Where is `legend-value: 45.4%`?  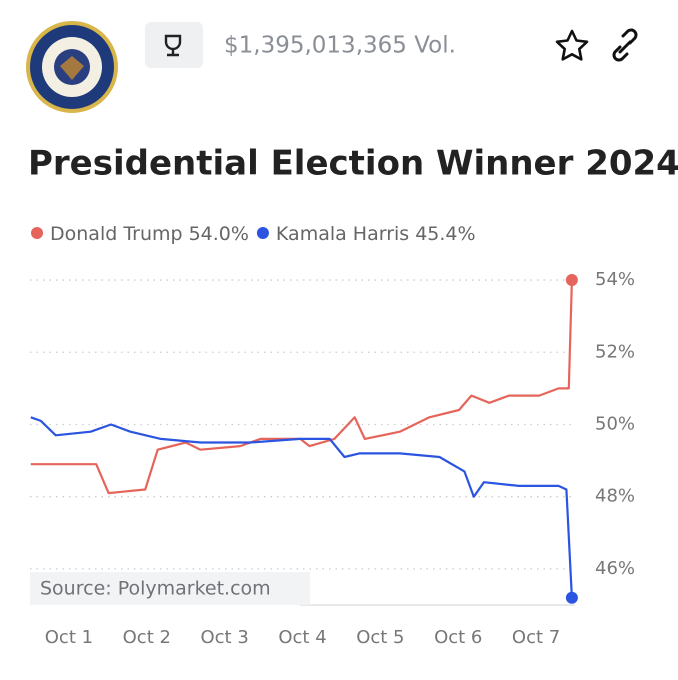 legend-value: 45.4% is located at coordinates (445, 234).